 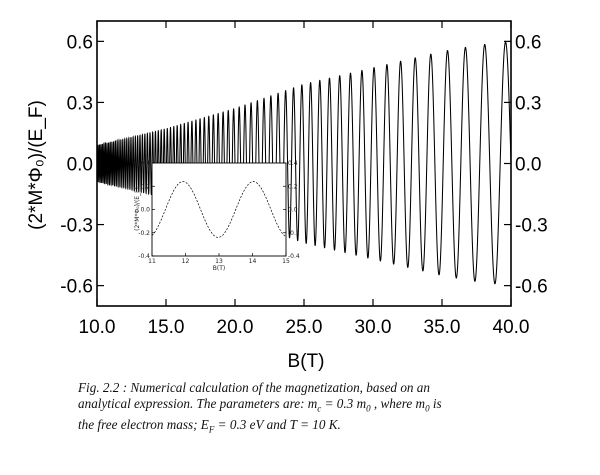 I want to click on inset-y-tick-label-left: -0.2, so click(x=144, y=233).